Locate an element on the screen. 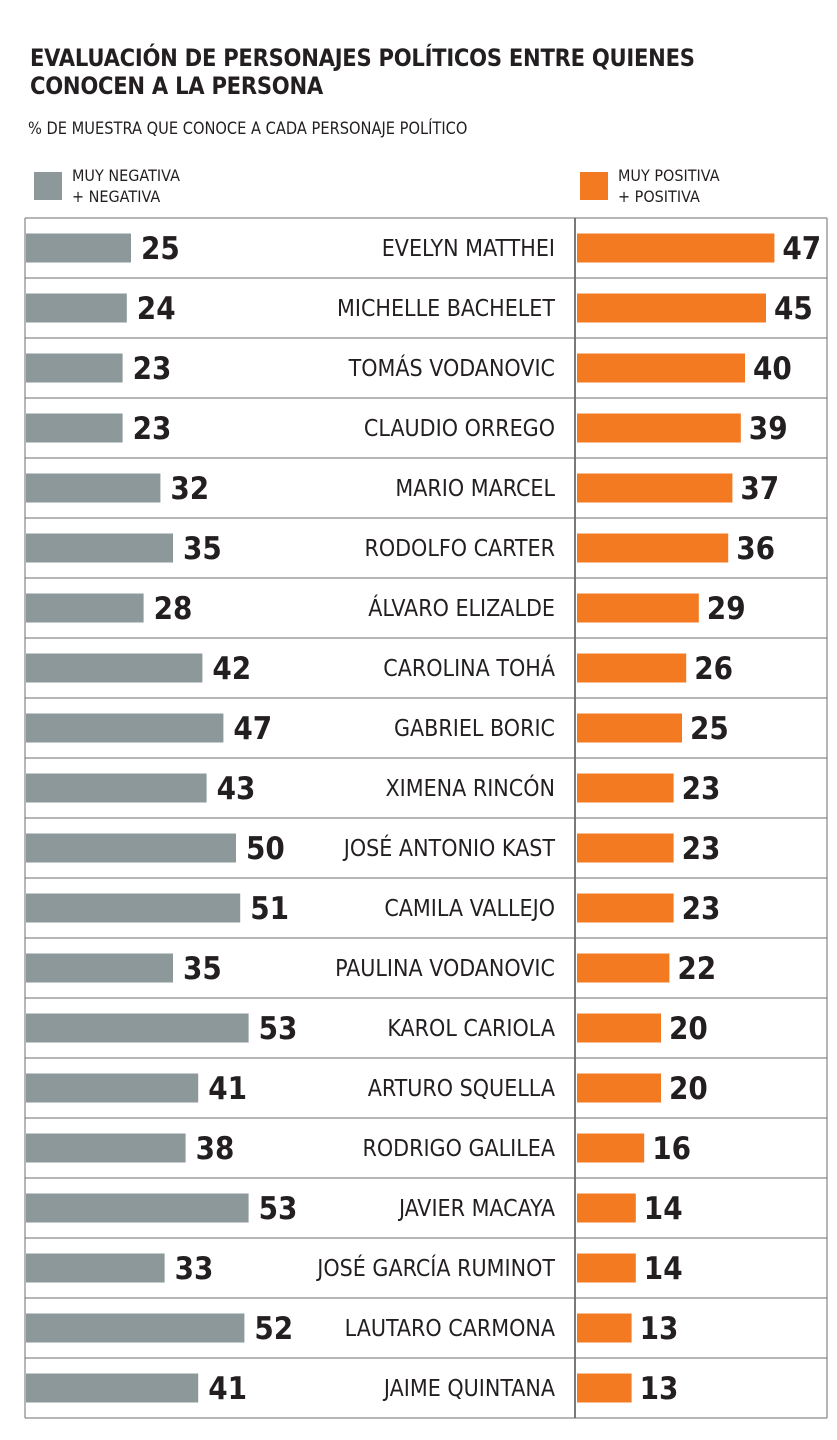 This screenshot has width=837, height=1440. politician-name-label: PAULINA VODANOVIC is located at coordinates (445, 969).